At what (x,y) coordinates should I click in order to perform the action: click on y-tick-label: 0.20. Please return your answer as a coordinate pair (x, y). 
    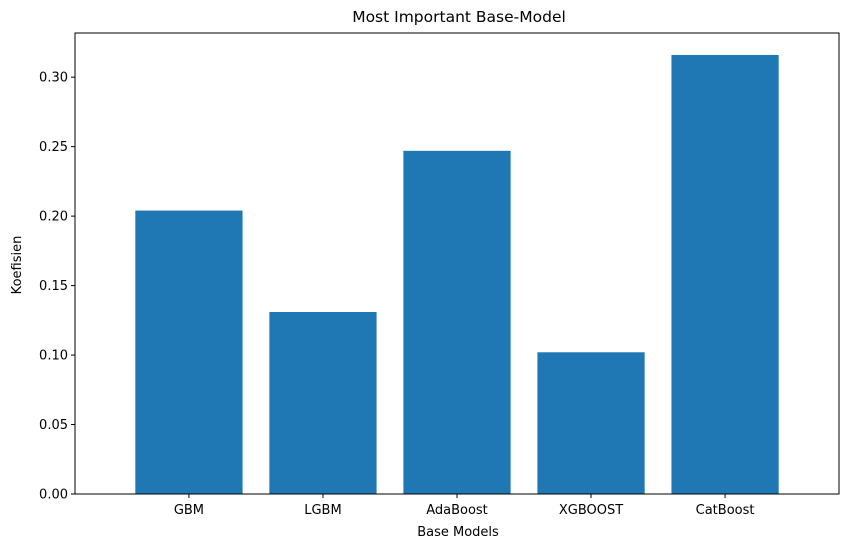
    Looking at the image, I should click on (53, 217).